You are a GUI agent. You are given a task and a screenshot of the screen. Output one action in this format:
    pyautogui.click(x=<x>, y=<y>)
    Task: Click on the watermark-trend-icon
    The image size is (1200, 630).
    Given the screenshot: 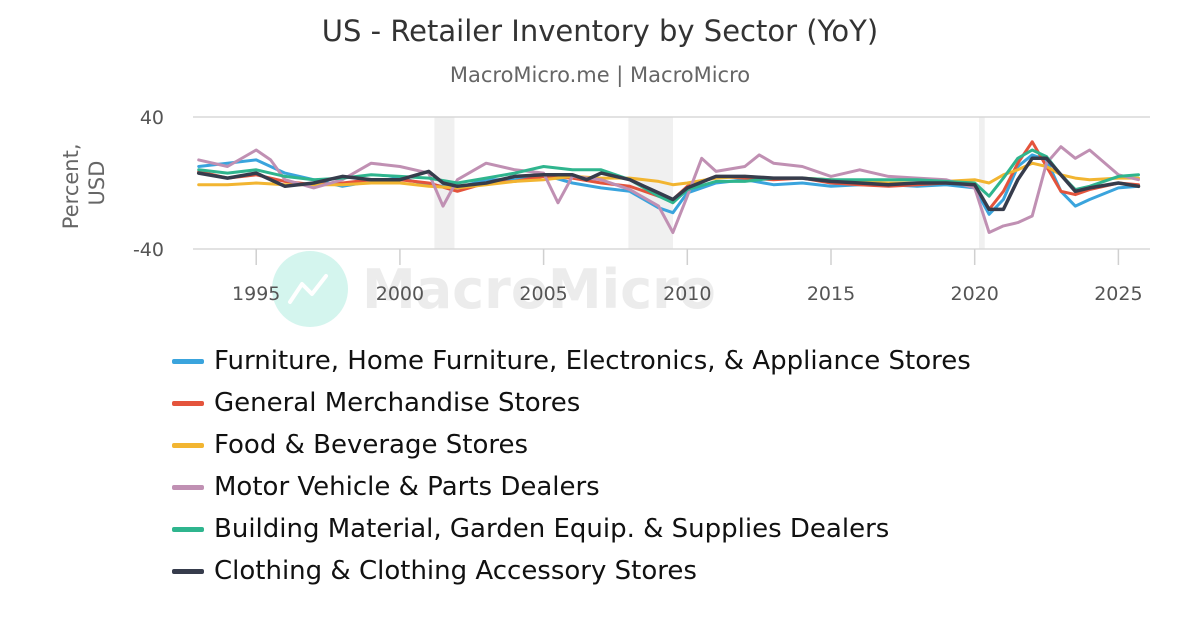 What is the action you would take?
    pyautogui.click(x=308, y=289)
    